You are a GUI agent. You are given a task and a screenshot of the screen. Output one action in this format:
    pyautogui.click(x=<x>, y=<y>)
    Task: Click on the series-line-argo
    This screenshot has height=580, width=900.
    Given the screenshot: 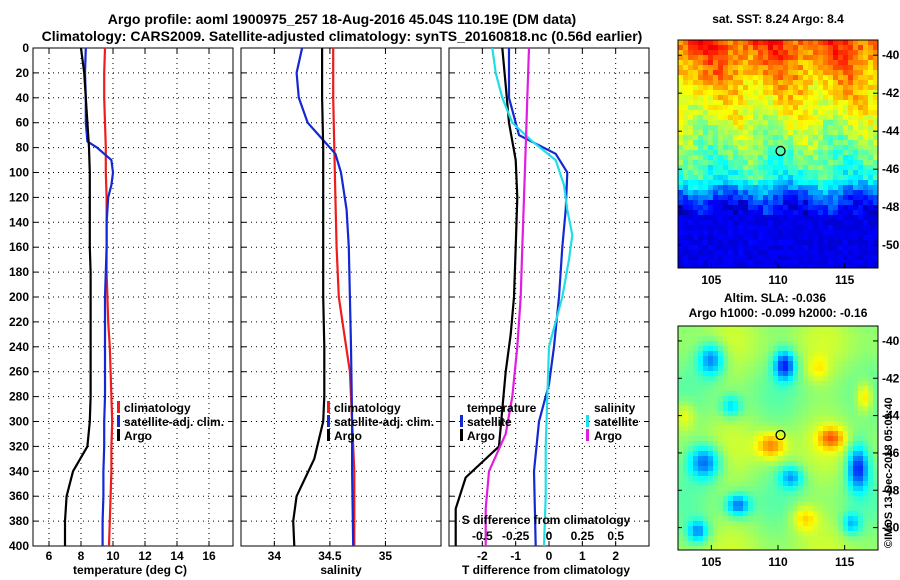 What is the action you would take?
    pyautogui.click(x=77, y=297)
    